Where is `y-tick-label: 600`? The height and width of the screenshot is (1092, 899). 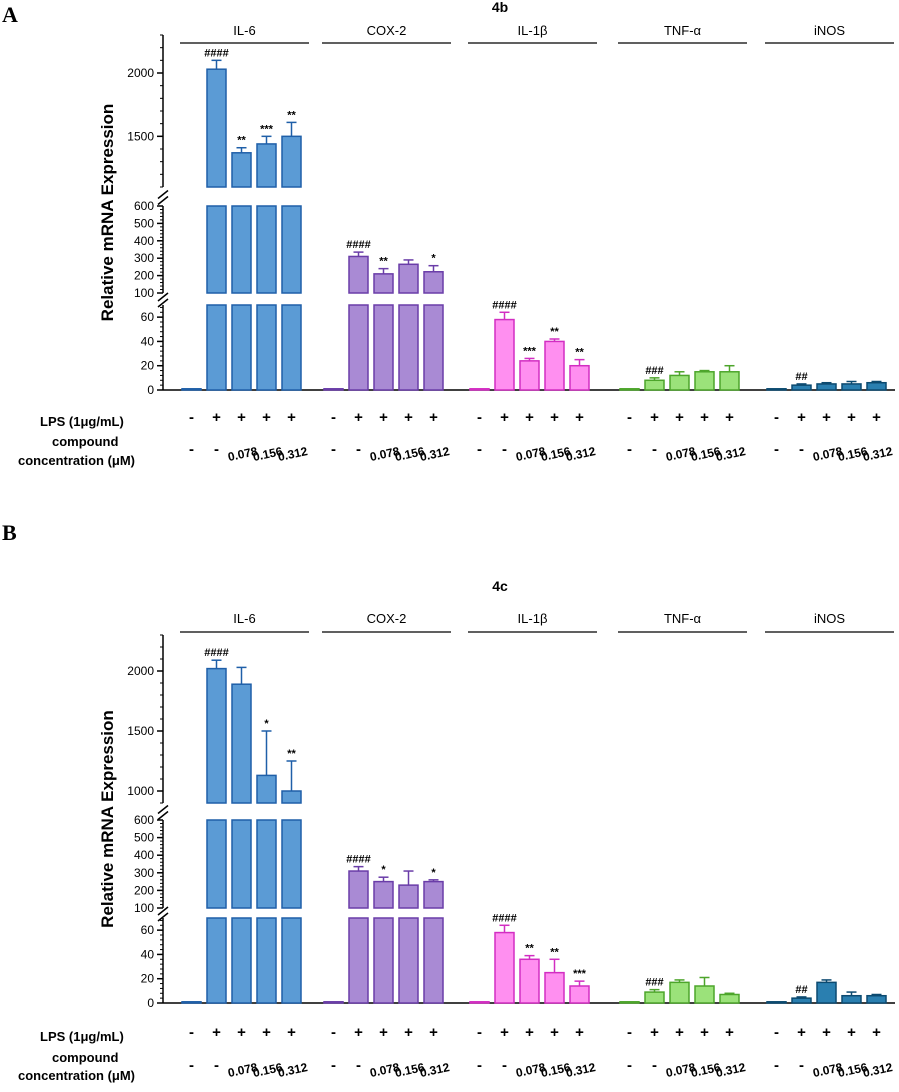
y-tick-label: 600 is located at coordinates (144, 820).